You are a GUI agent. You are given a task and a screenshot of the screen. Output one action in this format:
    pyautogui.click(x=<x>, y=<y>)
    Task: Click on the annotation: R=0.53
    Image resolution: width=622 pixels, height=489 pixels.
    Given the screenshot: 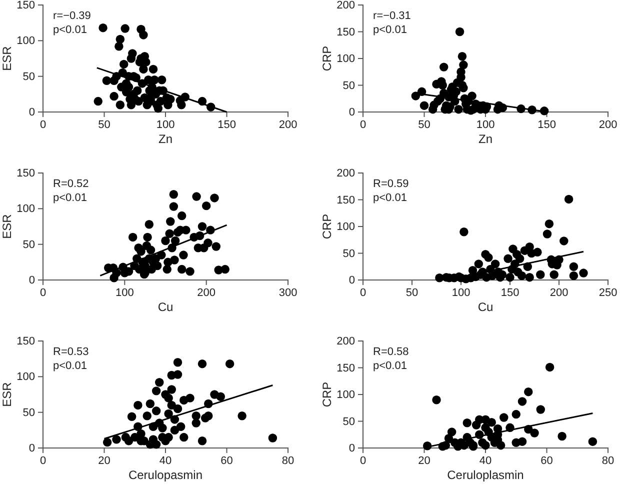 What is the action you would take?
    pyautogui.click(x=71, y=352)
    